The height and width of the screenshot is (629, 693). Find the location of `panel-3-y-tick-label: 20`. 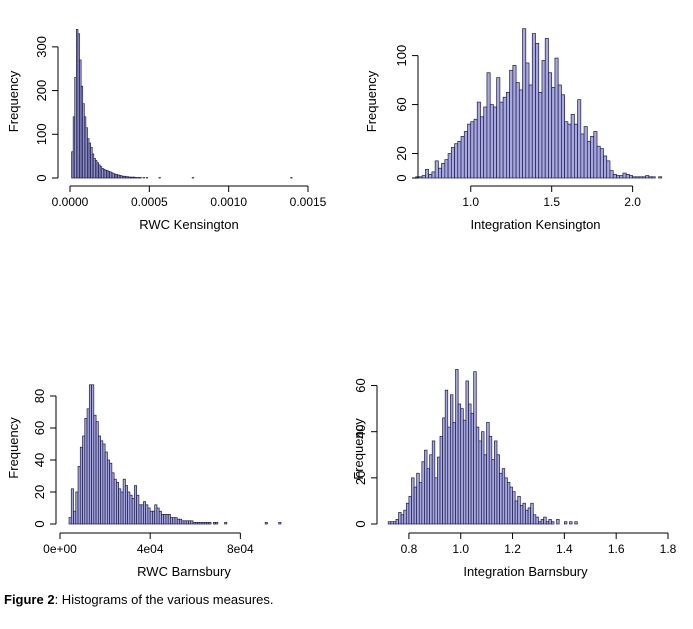

panel-3-y-tick-label: 20 is located at coordinates (39, 492).